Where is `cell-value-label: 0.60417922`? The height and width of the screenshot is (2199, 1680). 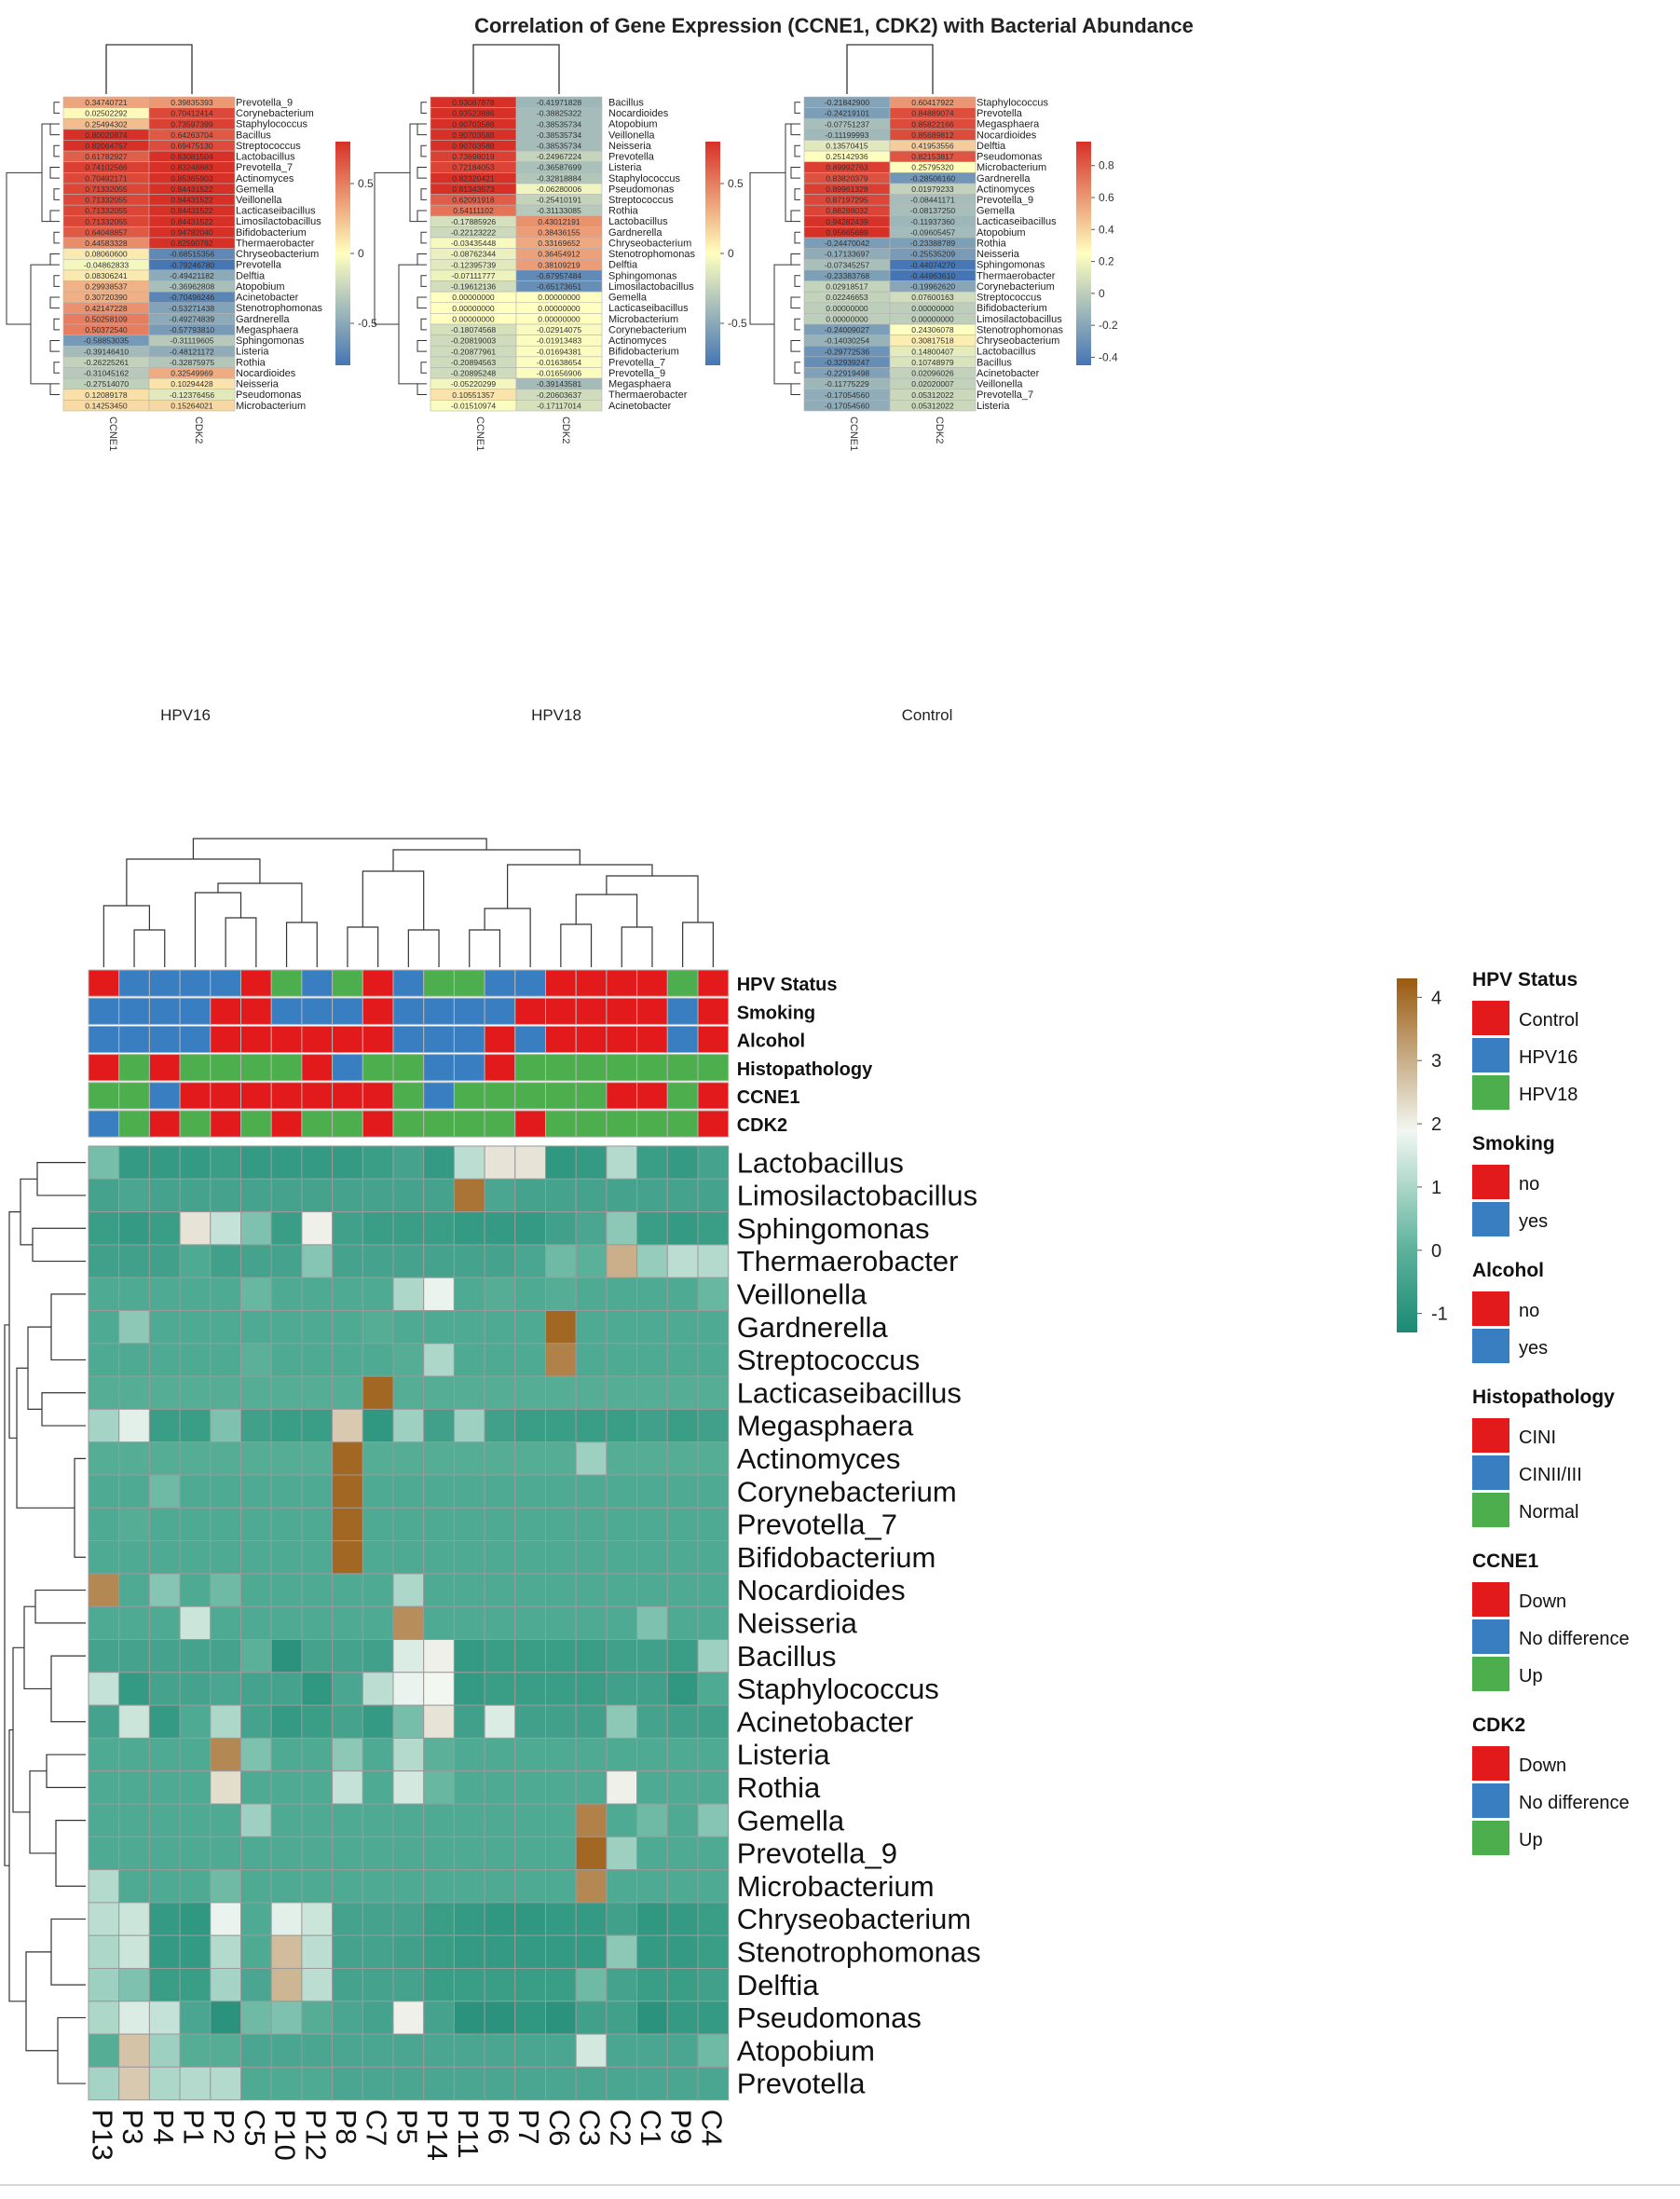
cell-value-label: 0.60417922 is located at coordinates (932, 102).